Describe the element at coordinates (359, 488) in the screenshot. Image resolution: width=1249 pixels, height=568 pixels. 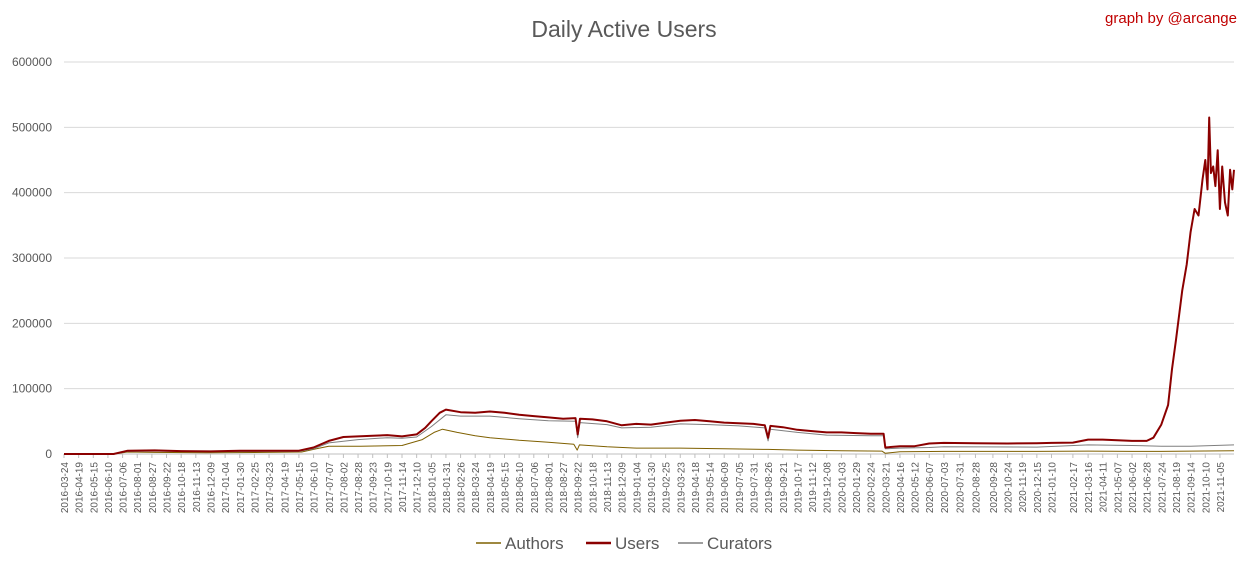
I see `x-tick-label: 2017-08-28` at that location.